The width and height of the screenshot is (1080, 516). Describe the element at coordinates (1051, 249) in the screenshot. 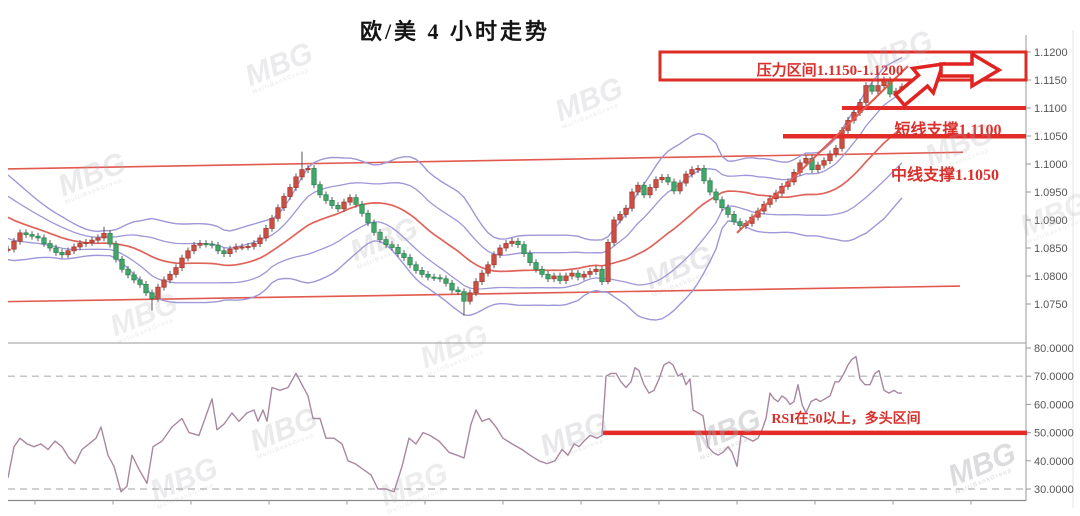

I see `price-tick-label: 1.0850` at that location.